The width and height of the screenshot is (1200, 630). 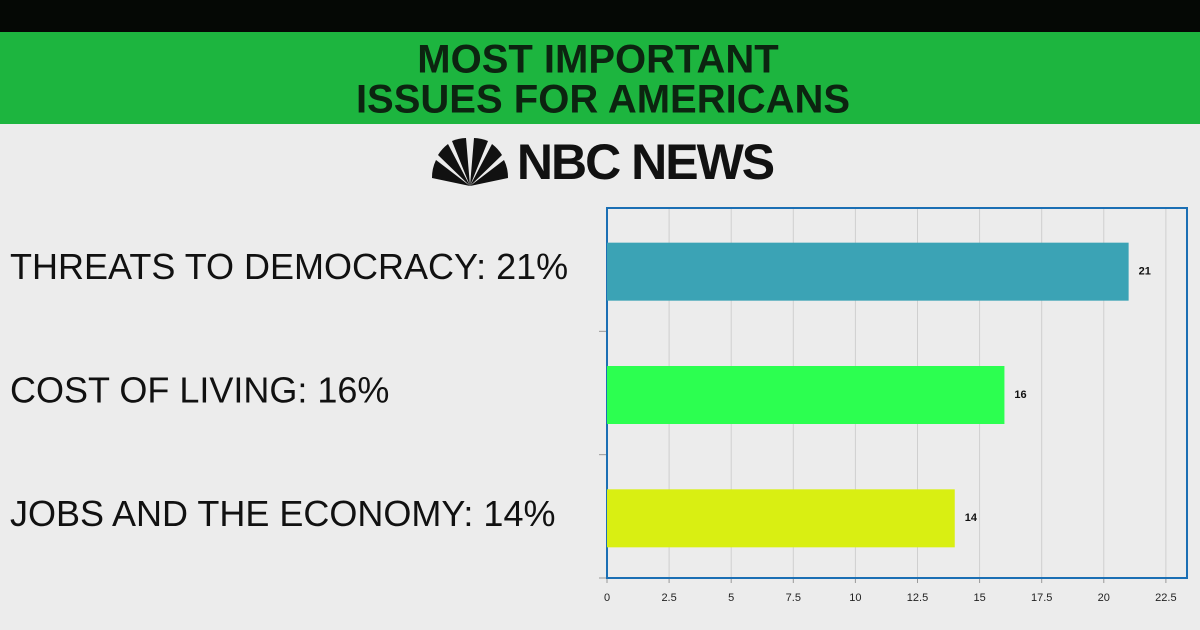 What do you see at coordinates (645, 162) in the screenshot?
I see `logo-text: NBC NEWS` at bounding box center [645, 162].